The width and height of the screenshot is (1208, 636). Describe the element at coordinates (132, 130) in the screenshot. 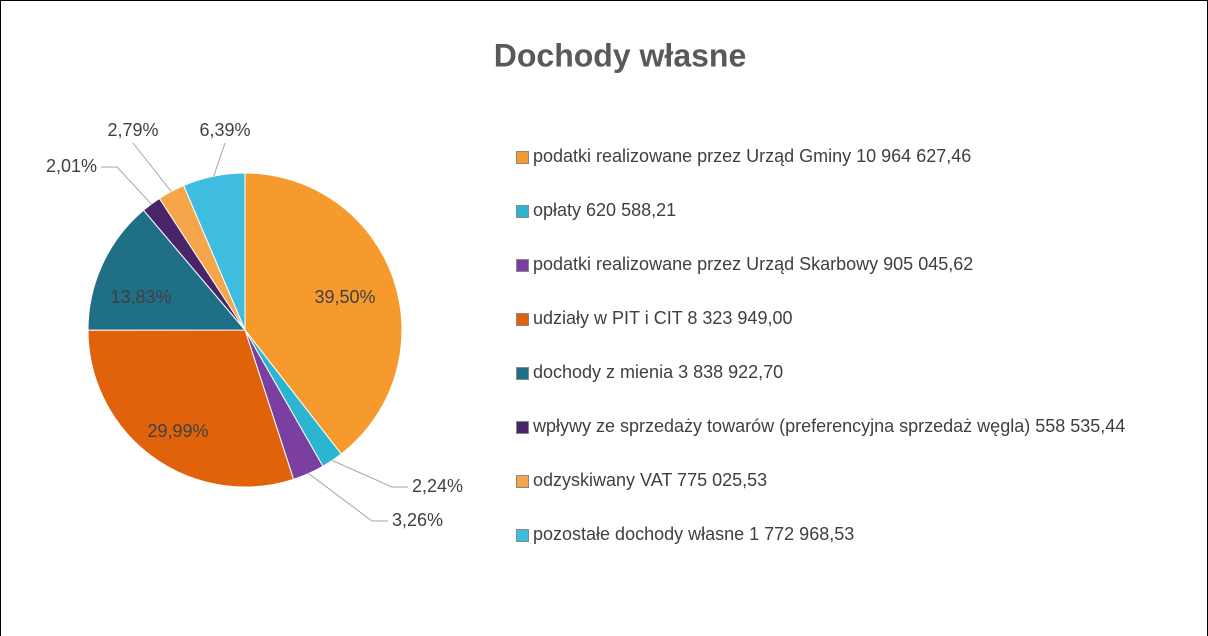

I see `data-label: 2,79%` at that location.